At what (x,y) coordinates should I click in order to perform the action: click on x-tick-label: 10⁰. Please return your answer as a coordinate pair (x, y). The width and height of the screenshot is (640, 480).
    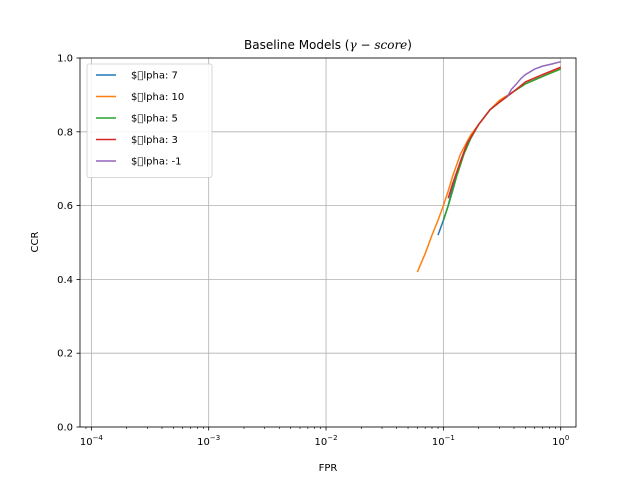
    Looking at the image, I should click on (560, 441).